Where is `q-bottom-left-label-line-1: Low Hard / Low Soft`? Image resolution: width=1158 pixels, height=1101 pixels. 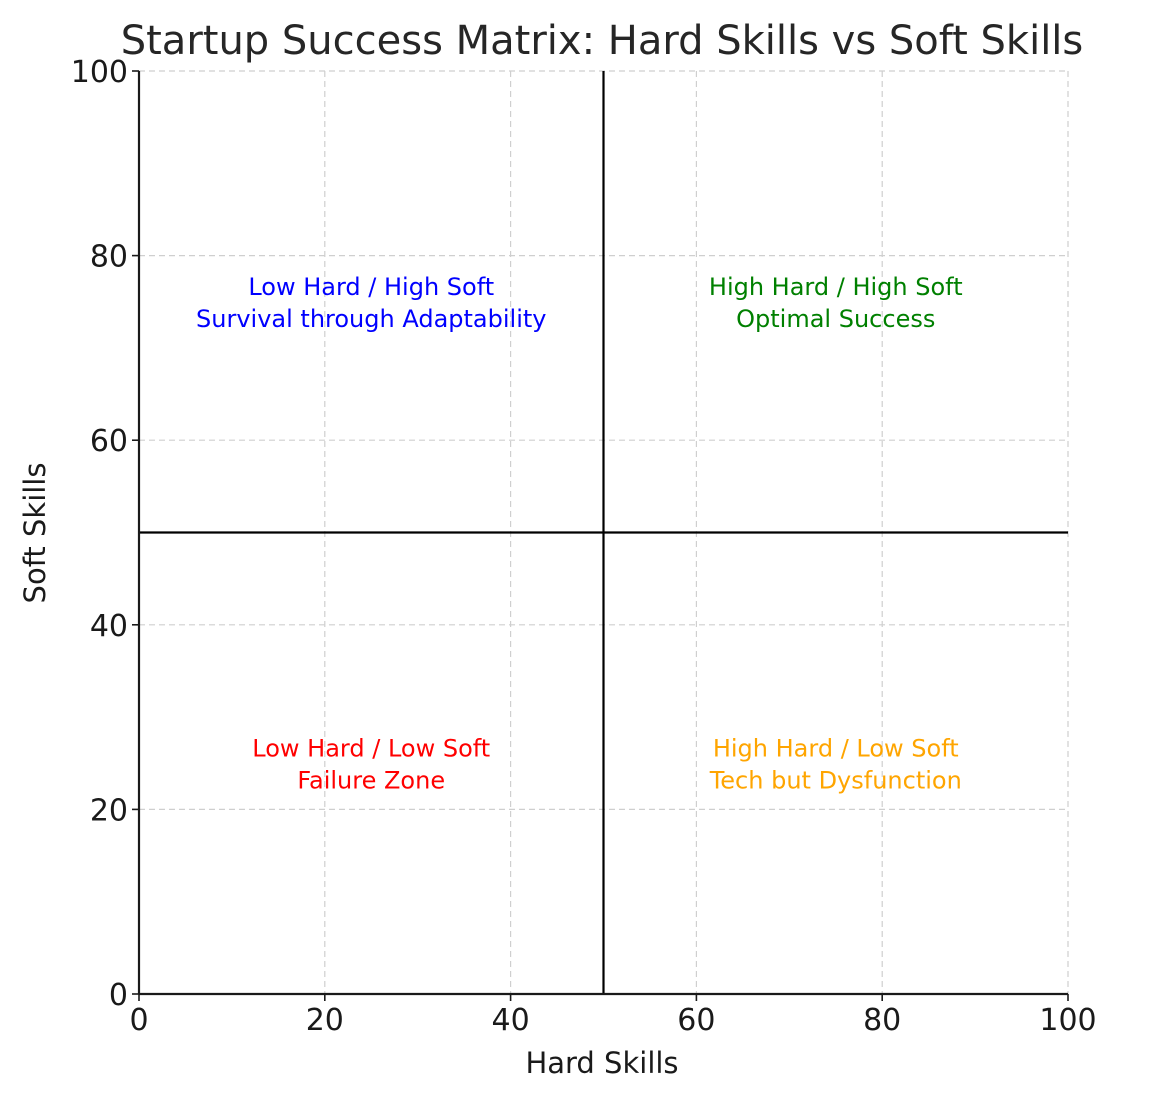
q-bottom-left-label-line-1: Low Hard / Low Soft is located at coordinates (371, 748).